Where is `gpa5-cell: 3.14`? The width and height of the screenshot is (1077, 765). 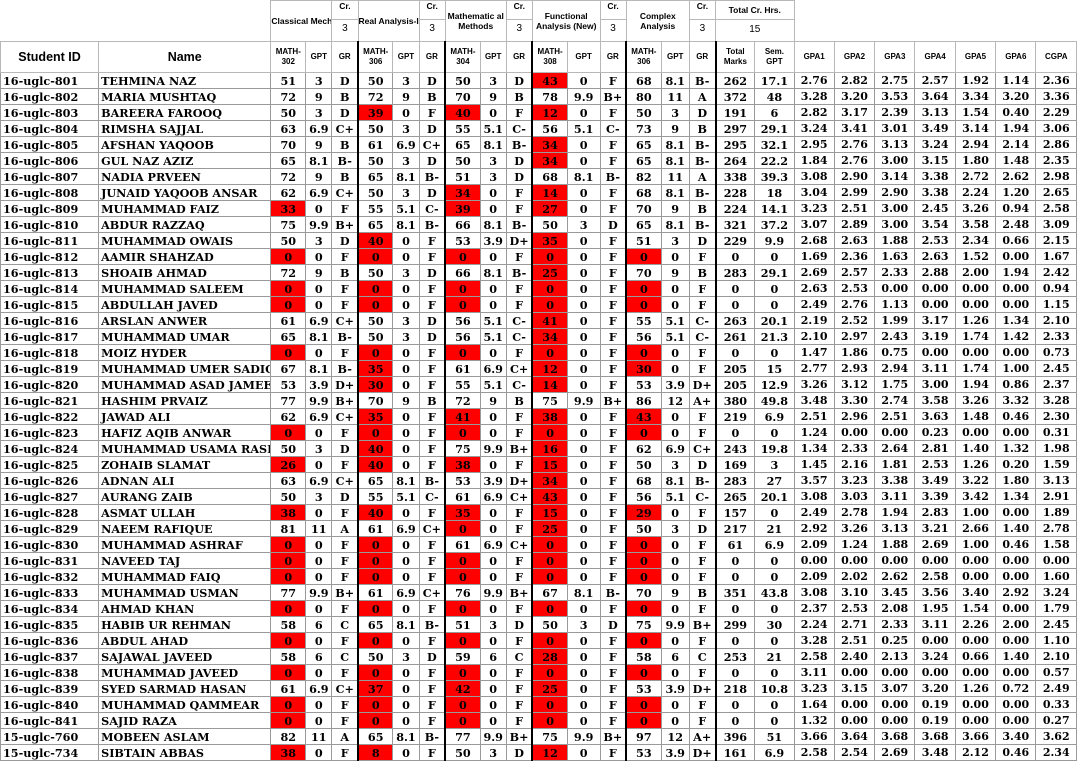 gpa5-cell: 3.14 is located at coordinates (975, 128).